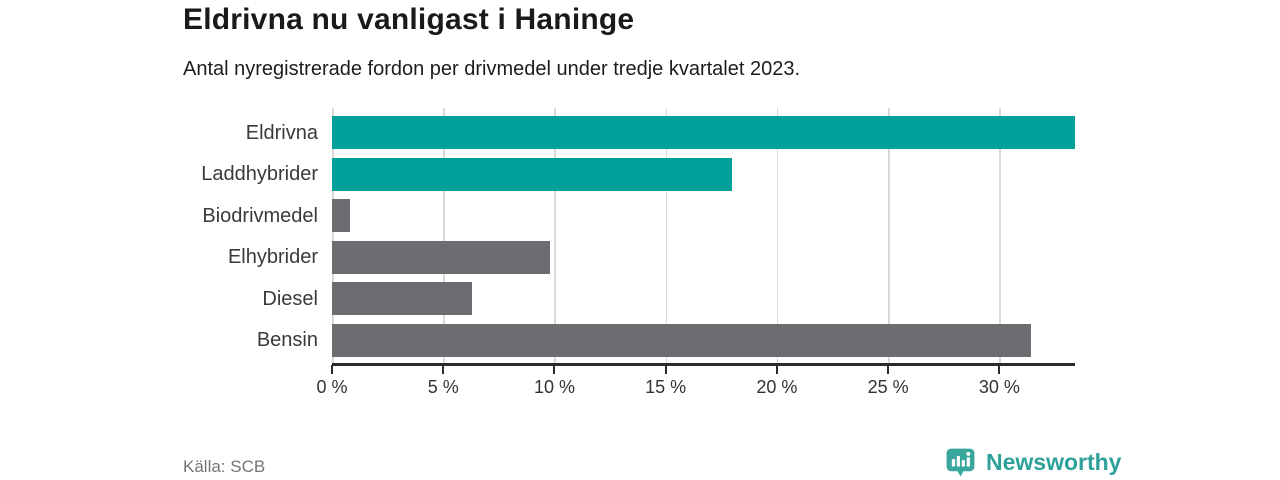 Image resolution: width=1280 pixels, height=480 pixels. What do you see at coordinates (554, 387) in the screenshot?
I see `axis-tick-label: 10 %` at bounding box center [554, 387].